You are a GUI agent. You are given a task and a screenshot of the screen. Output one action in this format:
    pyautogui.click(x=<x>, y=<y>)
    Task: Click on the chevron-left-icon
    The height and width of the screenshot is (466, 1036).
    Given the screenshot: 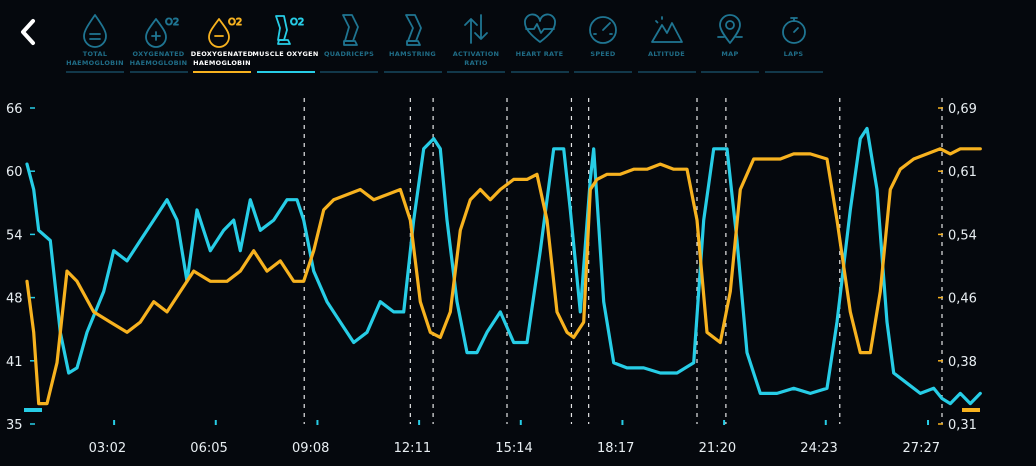 What is the action you would take?
    pyautogui.click(x=28, y=32)
    